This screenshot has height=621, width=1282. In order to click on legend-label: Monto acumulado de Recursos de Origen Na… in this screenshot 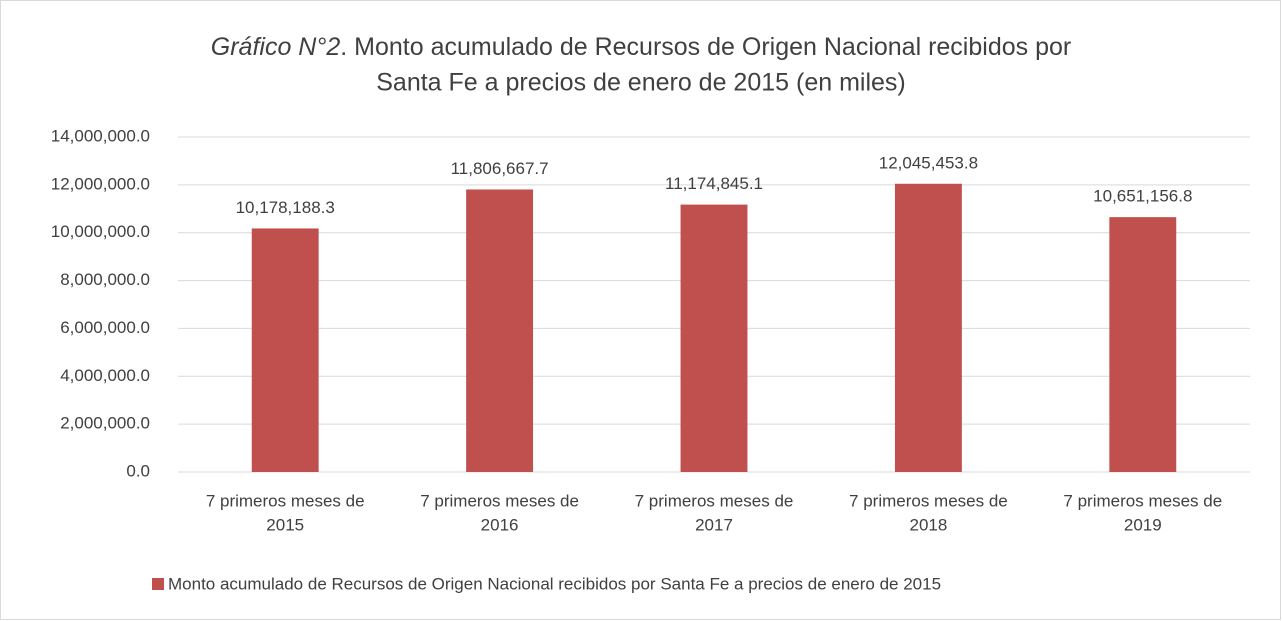, I will do `click(554, 583)`.